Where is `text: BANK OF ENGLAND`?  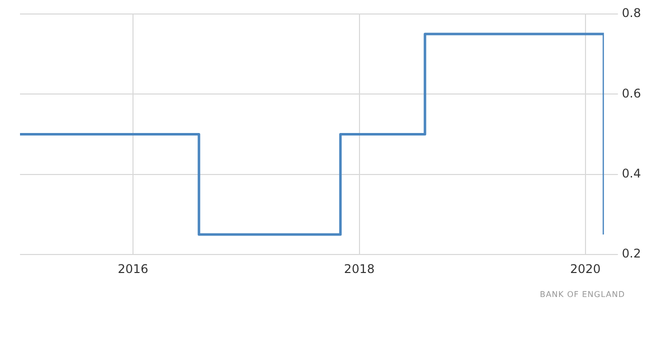
text: BANK OF ENGLAND is located at coordinates (582, 294).